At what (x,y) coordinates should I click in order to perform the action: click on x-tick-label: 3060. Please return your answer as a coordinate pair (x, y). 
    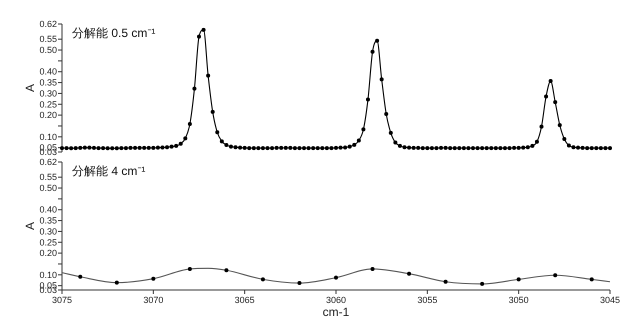
    Looking at the image, I should click on (336, 300).